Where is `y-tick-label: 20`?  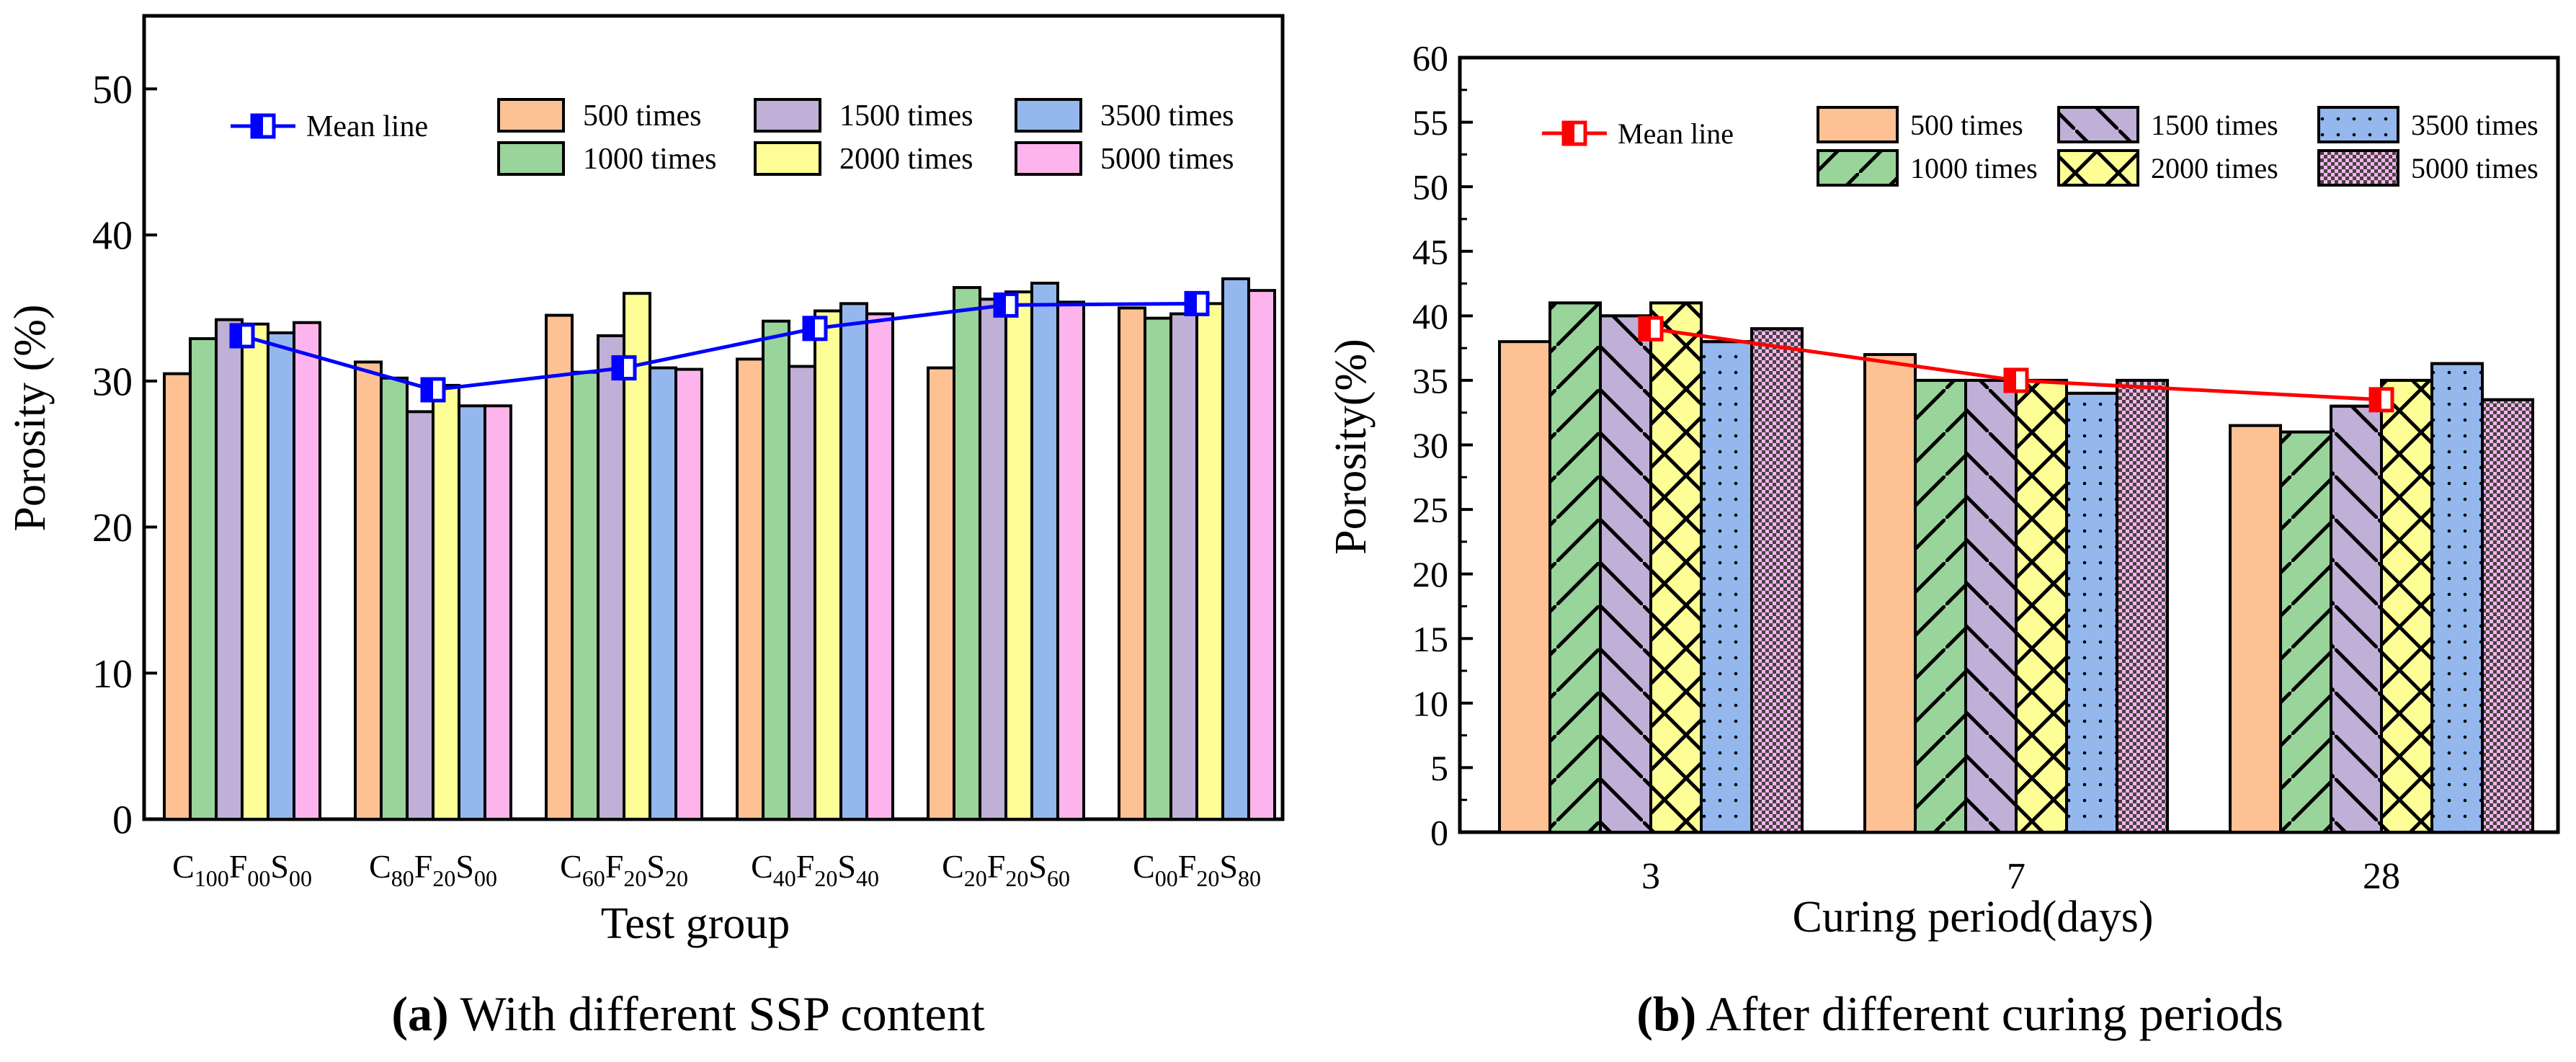
y-tick-label: 20 is located at coordinates (112, 528).